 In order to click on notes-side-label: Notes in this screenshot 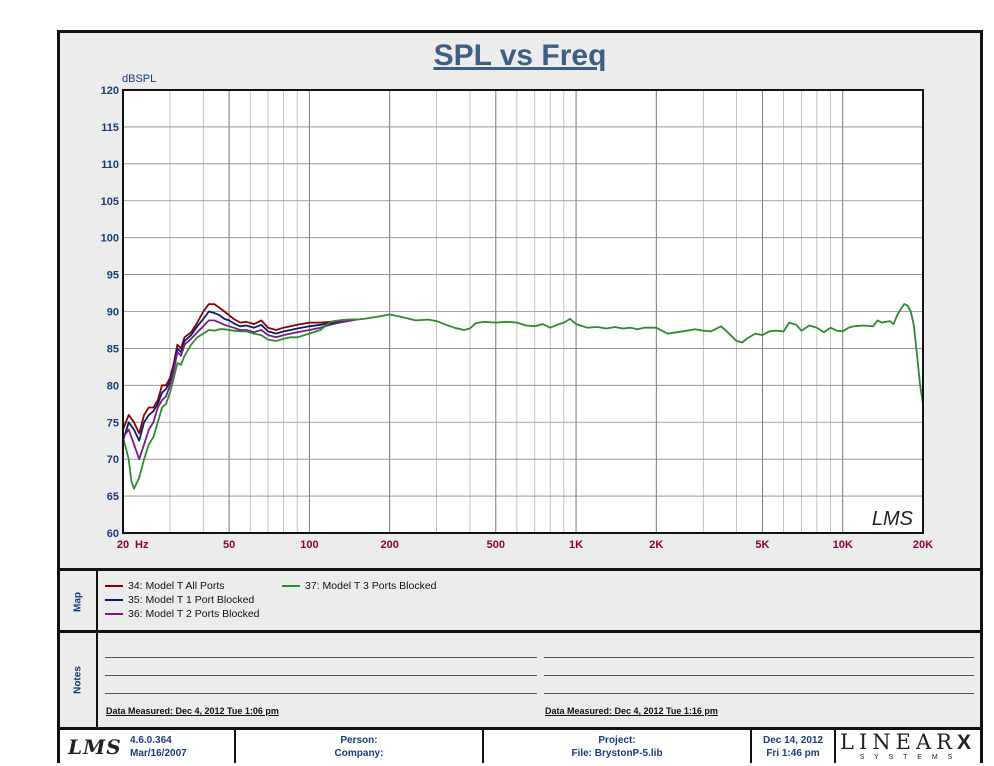, I will do `click(79, 680)`.